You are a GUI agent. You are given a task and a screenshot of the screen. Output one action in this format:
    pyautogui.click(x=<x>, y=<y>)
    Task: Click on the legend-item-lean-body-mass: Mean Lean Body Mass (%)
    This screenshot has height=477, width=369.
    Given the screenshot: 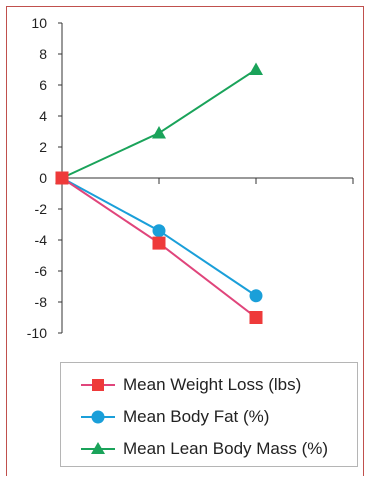 What is the action you would take?
    pyautogui.click(x=204, y=449)
    